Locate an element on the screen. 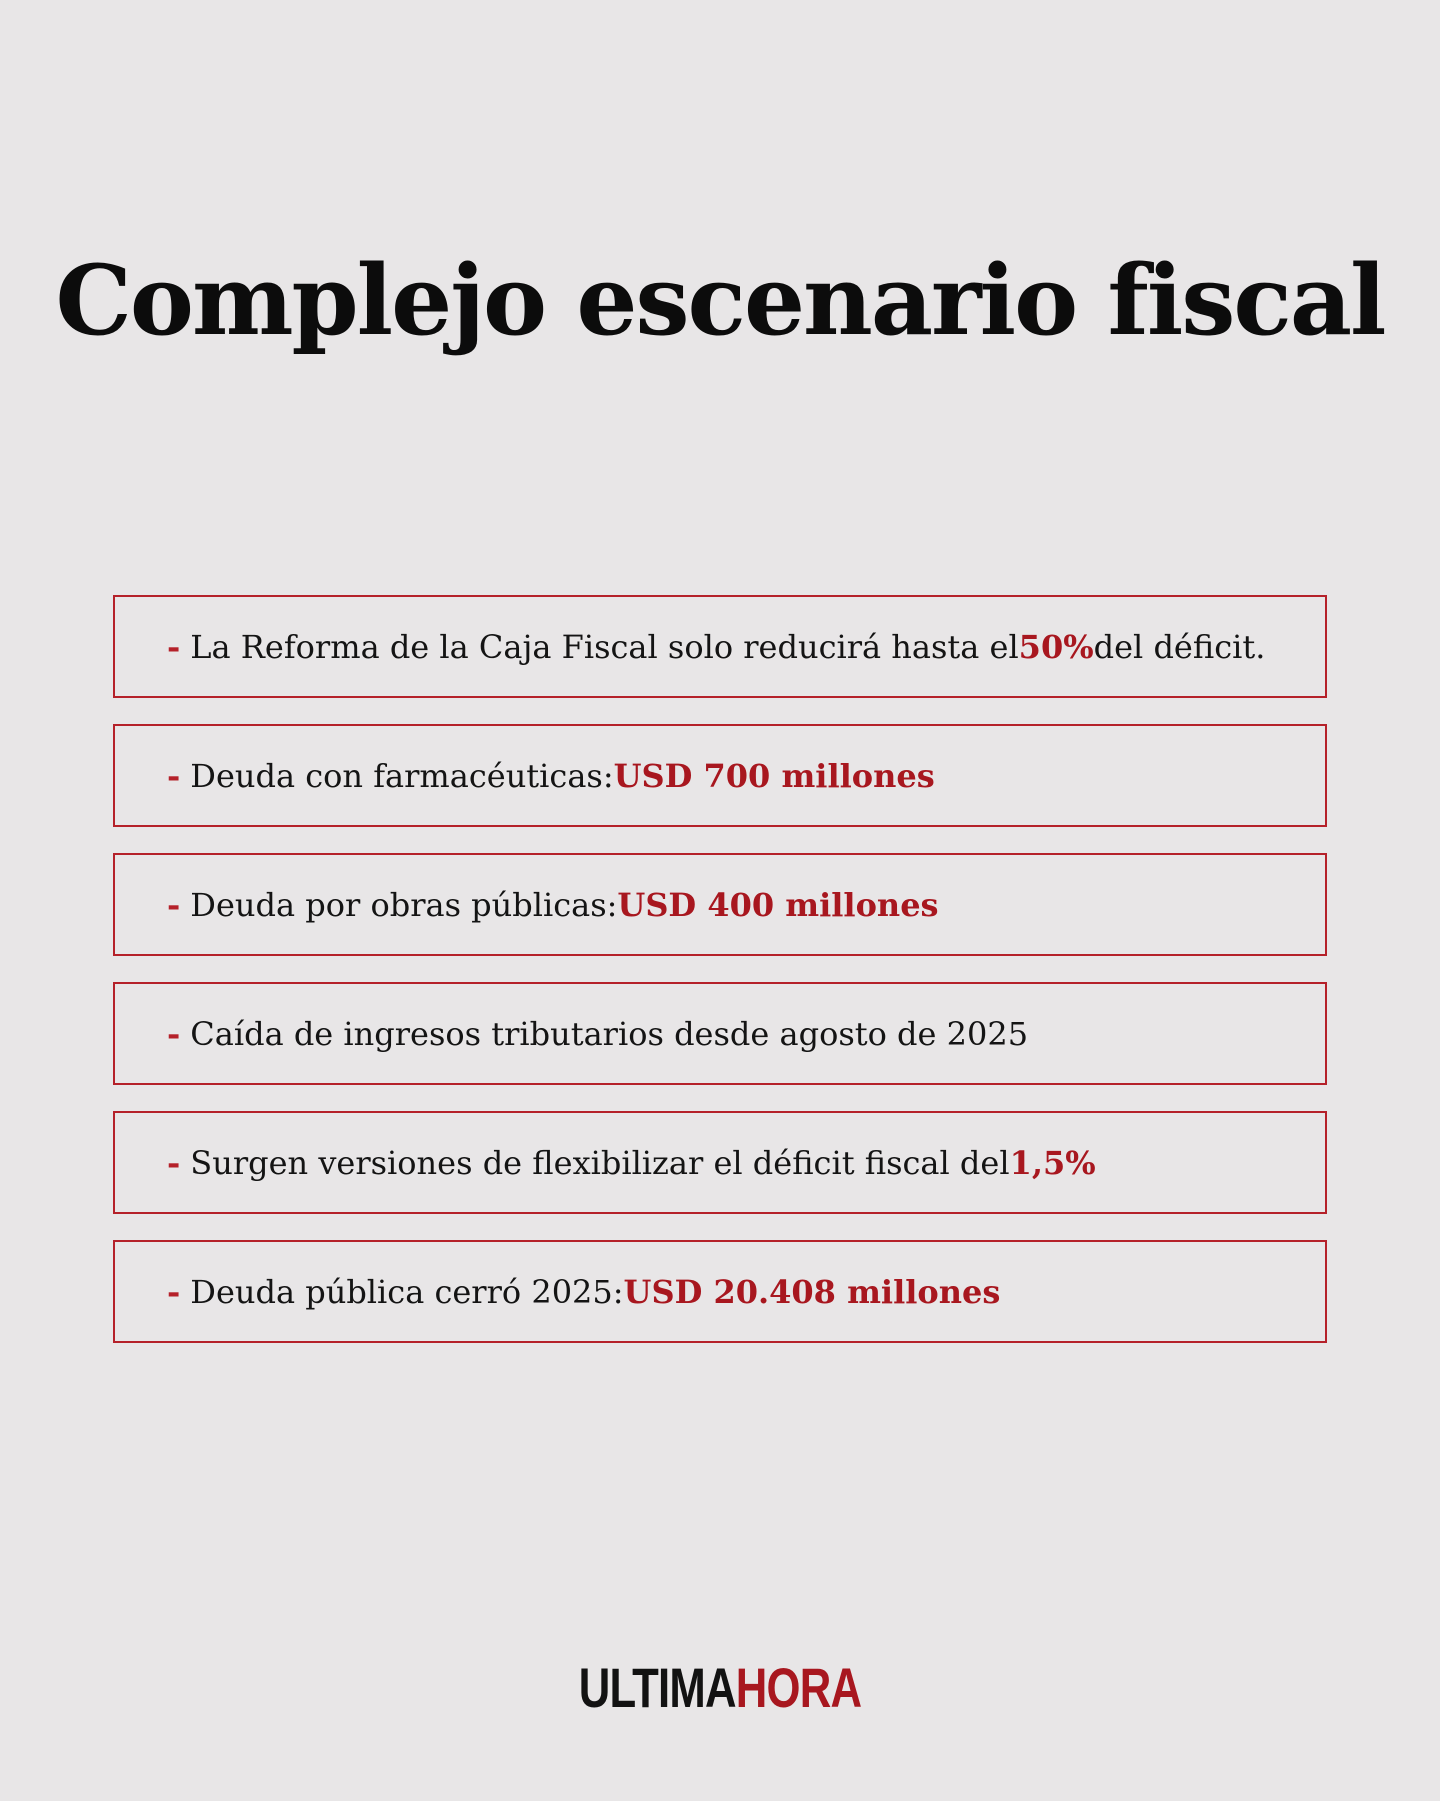  logo-part-ultima: ULTIMA is located at coordinates (657, 1687).